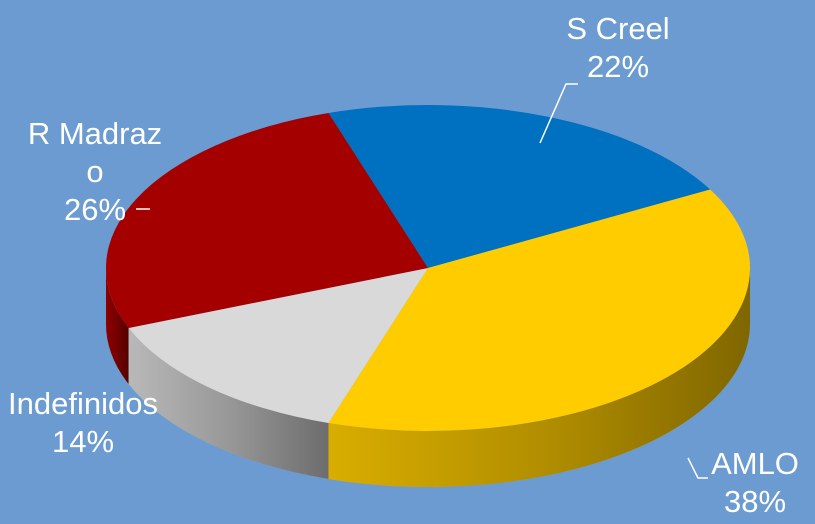 This screenshot has width=815, height=524. I want to click on slice-label: S Creel 22%, so click(618, 48).